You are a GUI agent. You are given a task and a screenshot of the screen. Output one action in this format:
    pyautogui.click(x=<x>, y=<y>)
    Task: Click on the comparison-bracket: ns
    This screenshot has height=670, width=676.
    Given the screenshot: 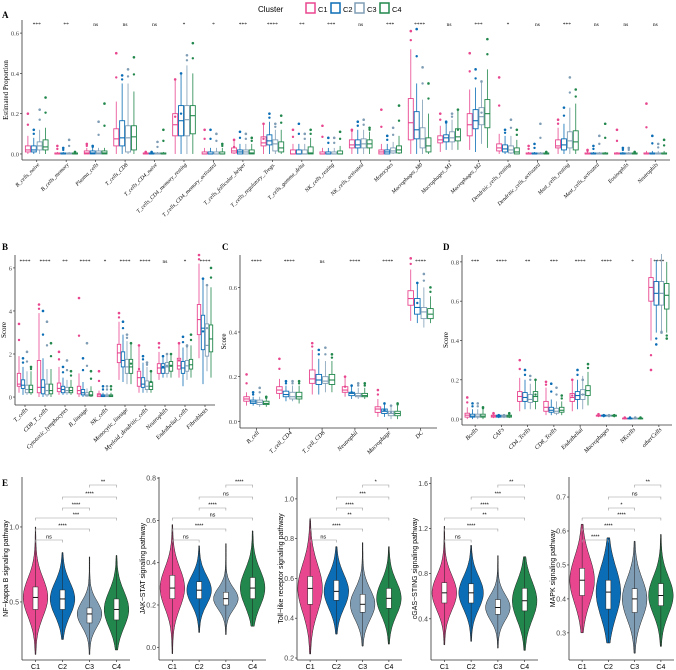 What is the action you would take?
    pyautogui.click(x=49, y=539)
    